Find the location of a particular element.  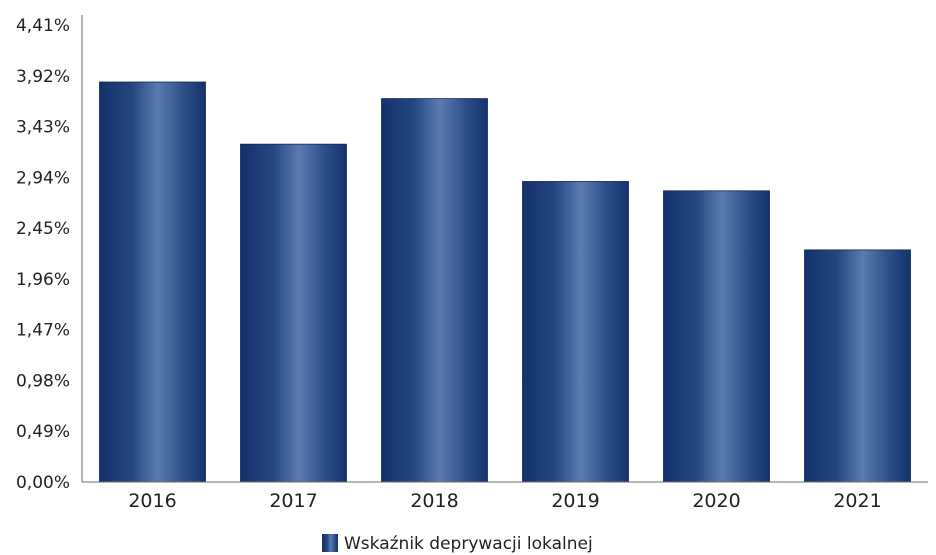

legend-swatch is located at coordinates (330, 543).